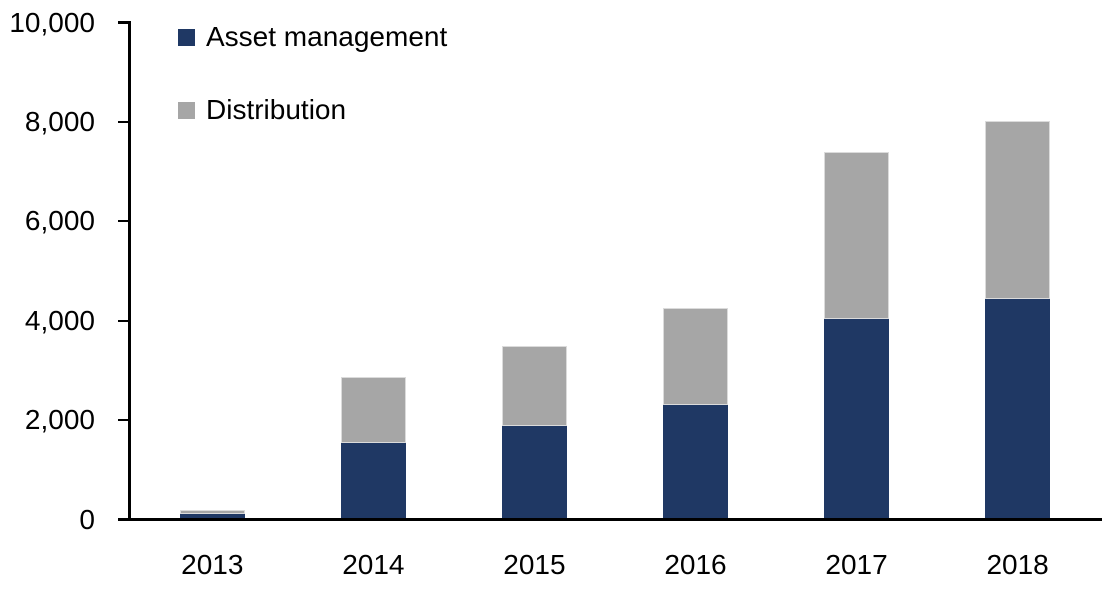 The width and height of the screenshot is (1102, 594). Describe the element at coordinates (212, 564) in the screenshot. I see `x-tick-label: 2013` at that location.